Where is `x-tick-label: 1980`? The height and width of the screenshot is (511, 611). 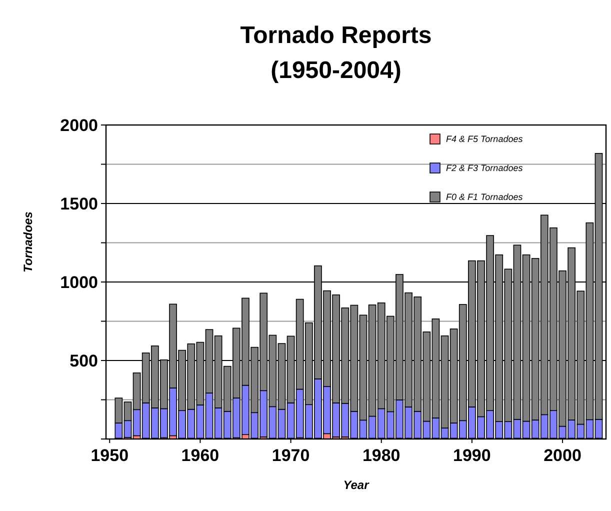
x-tick-label: 1980 is located at coordinates (381, 455).